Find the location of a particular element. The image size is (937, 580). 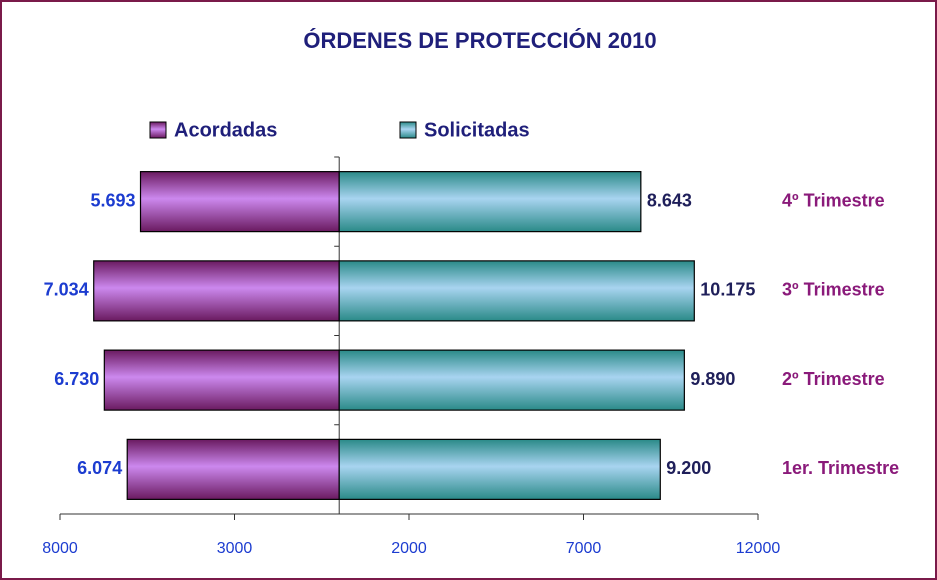

value-label: 8.643 is located at coordinates (669, 200).